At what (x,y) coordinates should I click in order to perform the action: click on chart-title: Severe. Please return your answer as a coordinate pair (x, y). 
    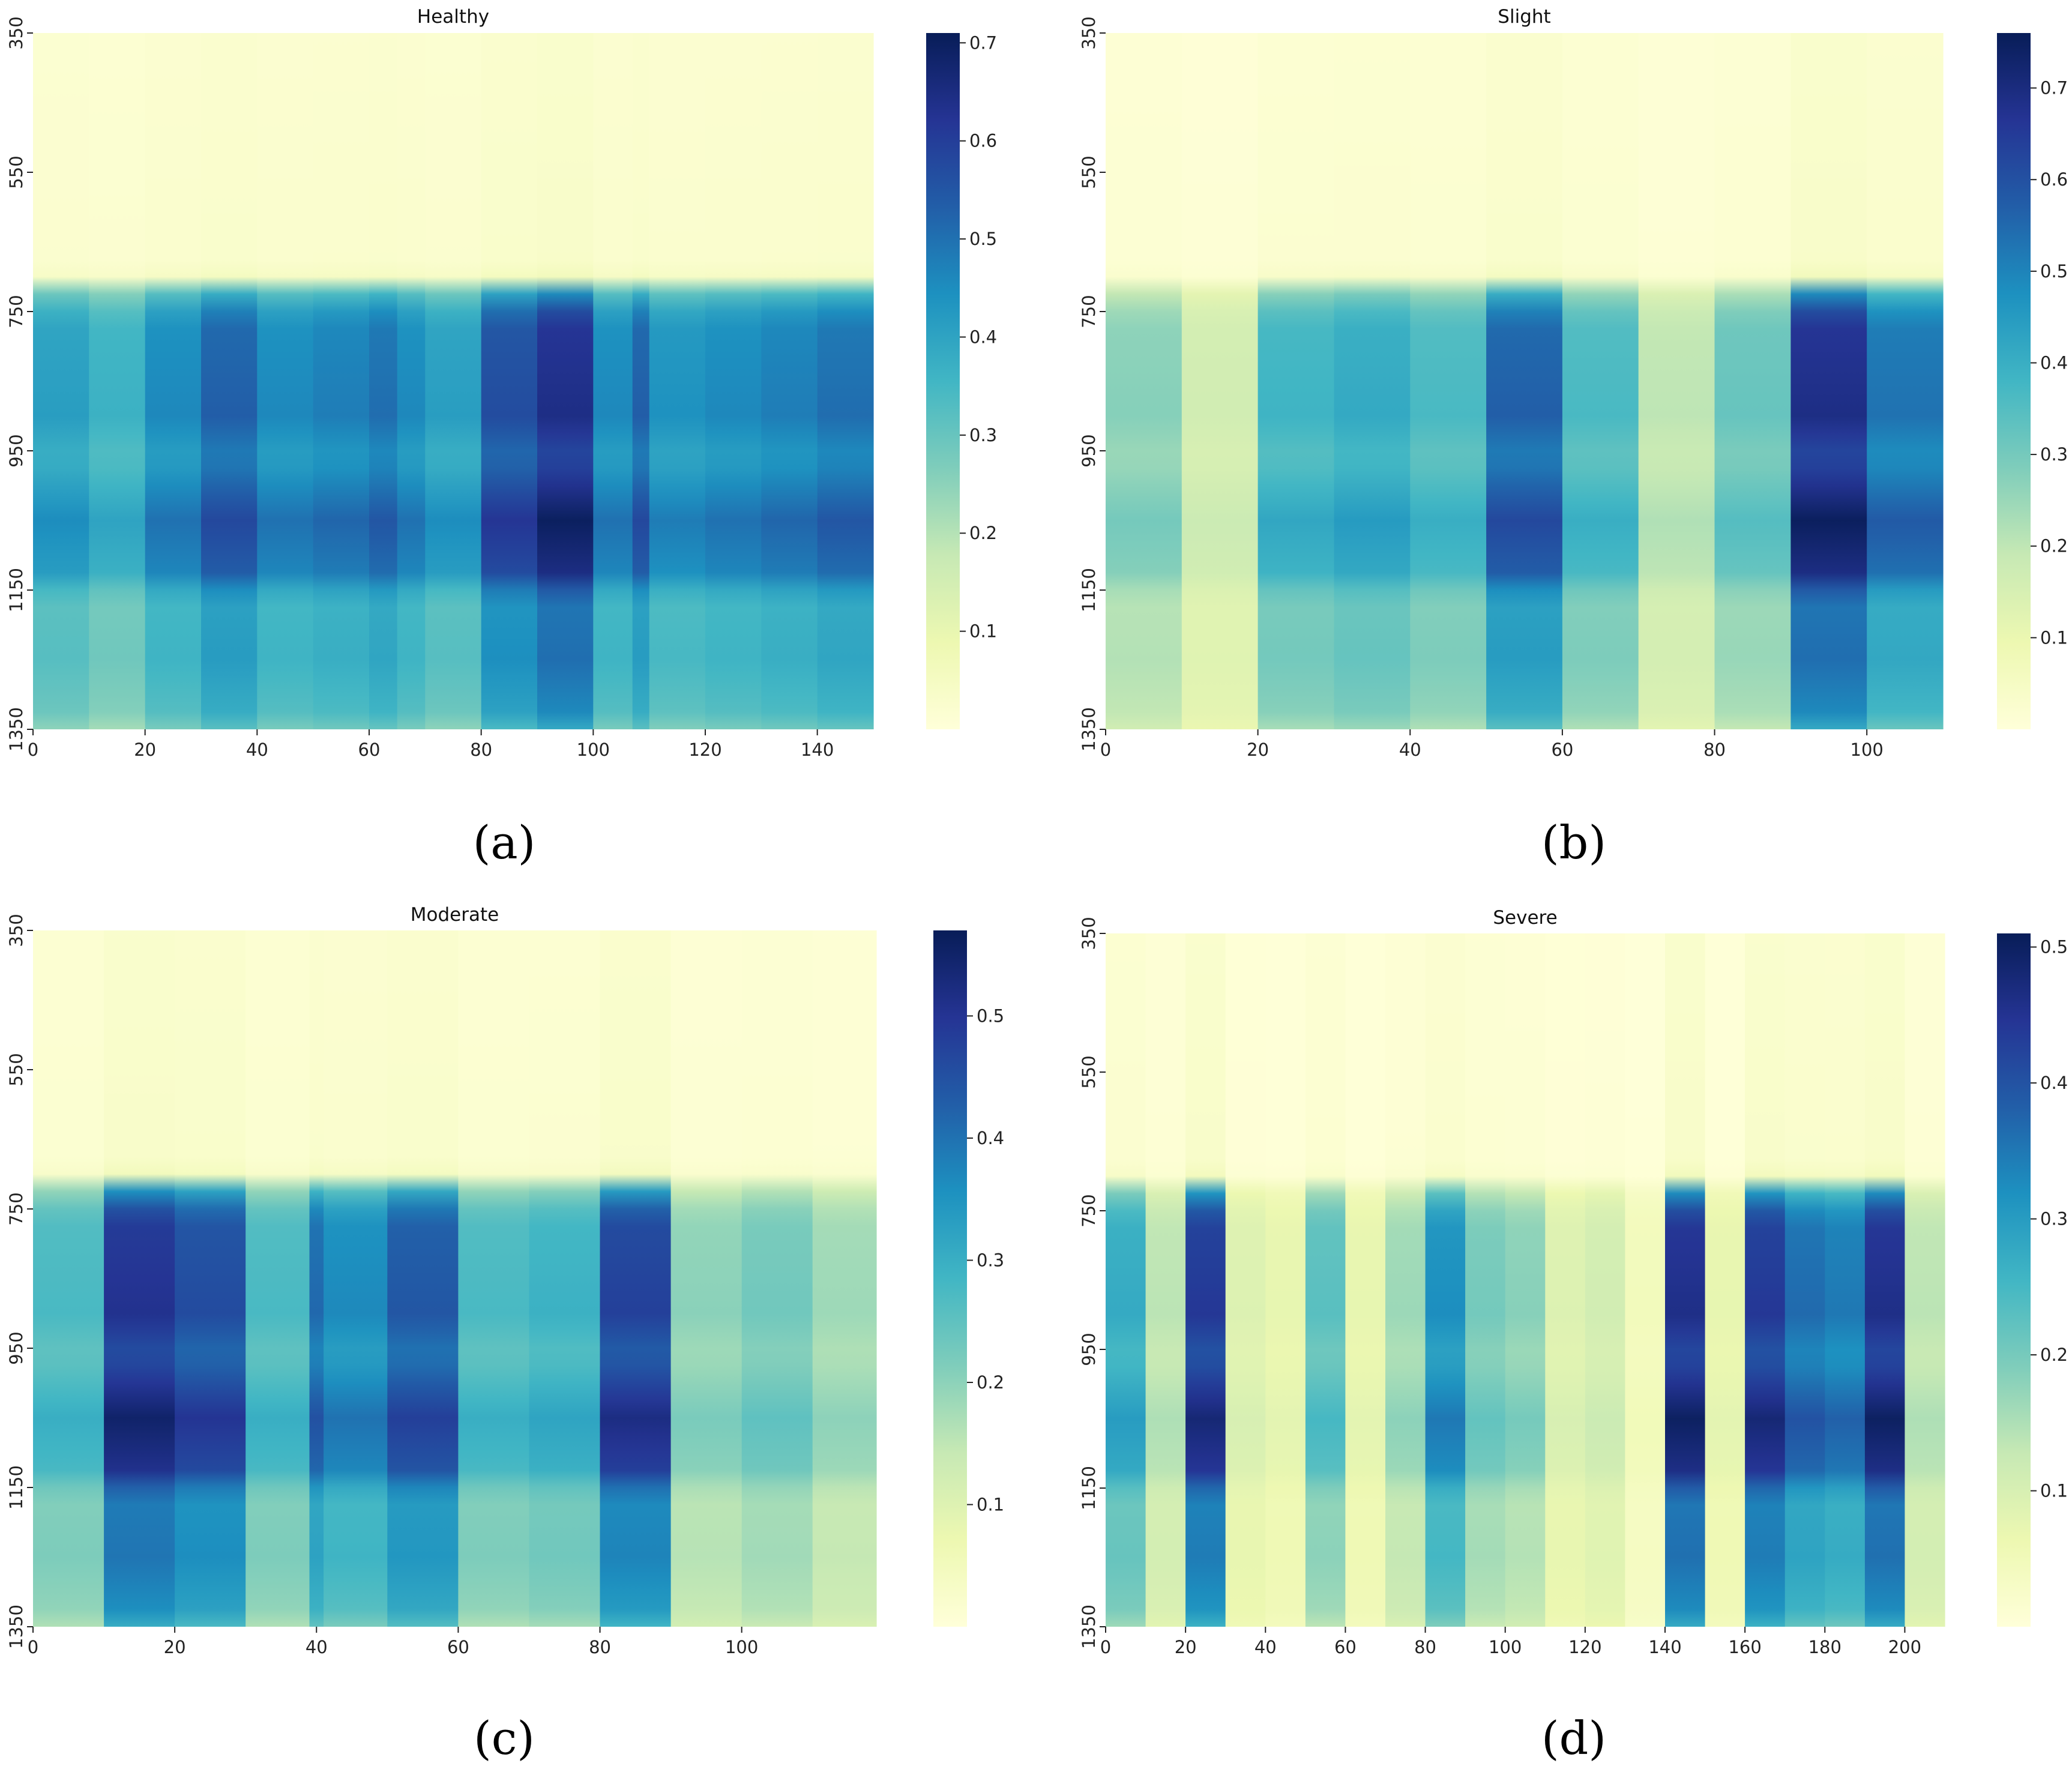
    Looking at the image, I should click on (1525, 918).